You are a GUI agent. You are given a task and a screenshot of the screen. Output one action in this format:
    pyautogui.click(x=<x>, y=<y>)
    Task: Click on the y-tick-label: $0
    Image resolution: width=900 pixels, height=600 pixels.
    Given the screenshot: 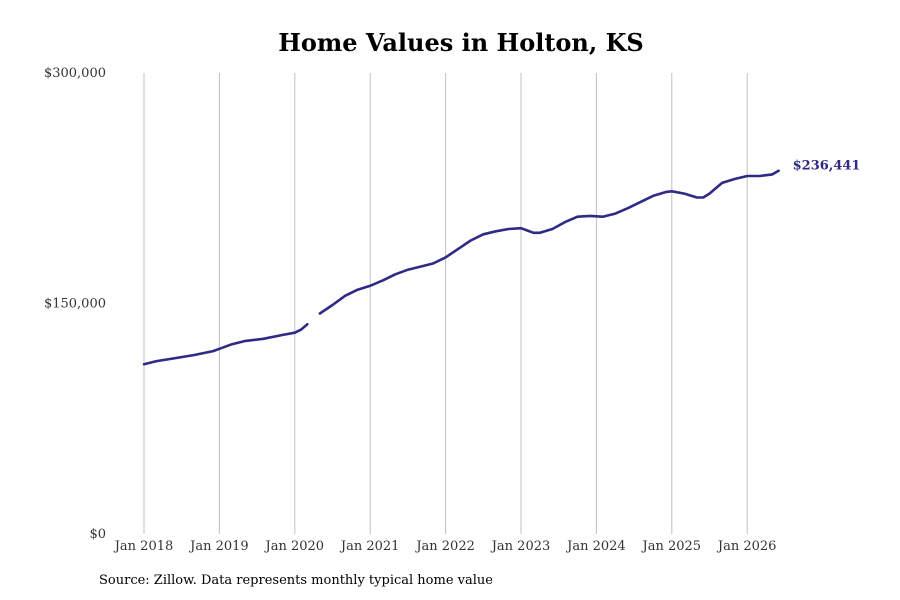 What is the action you would take?
    pyautogui.click(x=97, y=534)
    